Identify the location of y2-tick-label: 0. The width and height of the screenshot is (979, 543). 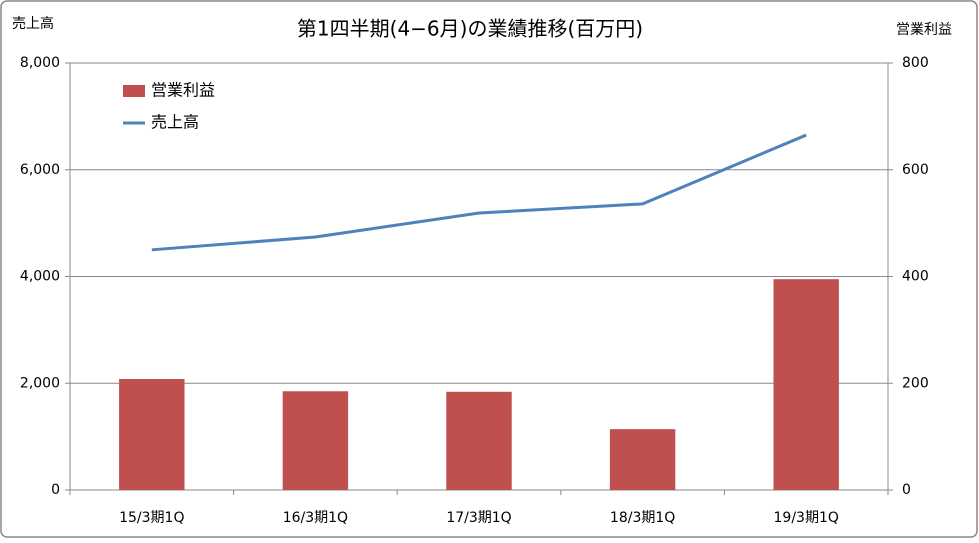
(906, 490).